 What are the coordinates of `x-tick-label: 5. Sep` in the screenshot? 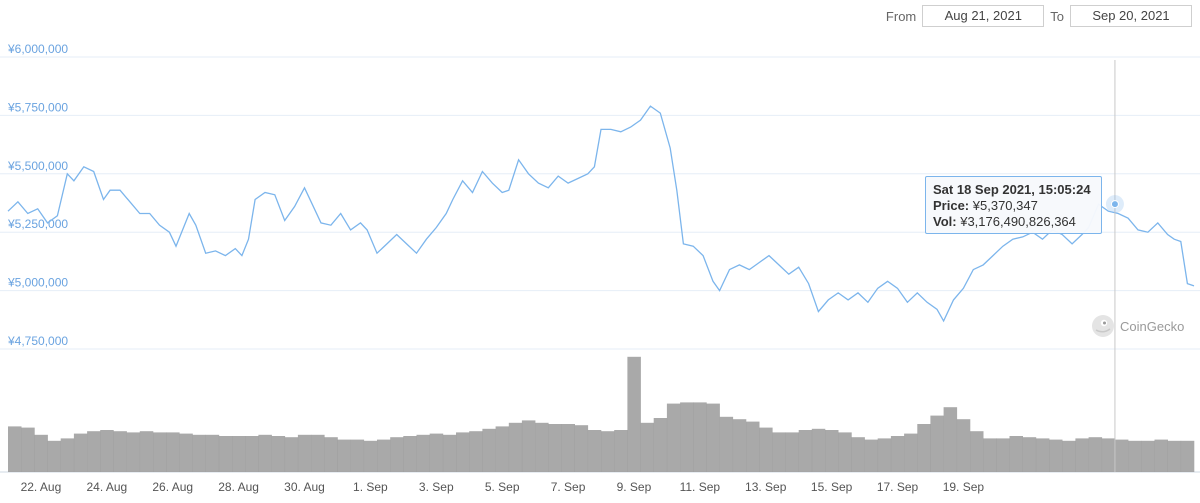 It's located at (502, 487).